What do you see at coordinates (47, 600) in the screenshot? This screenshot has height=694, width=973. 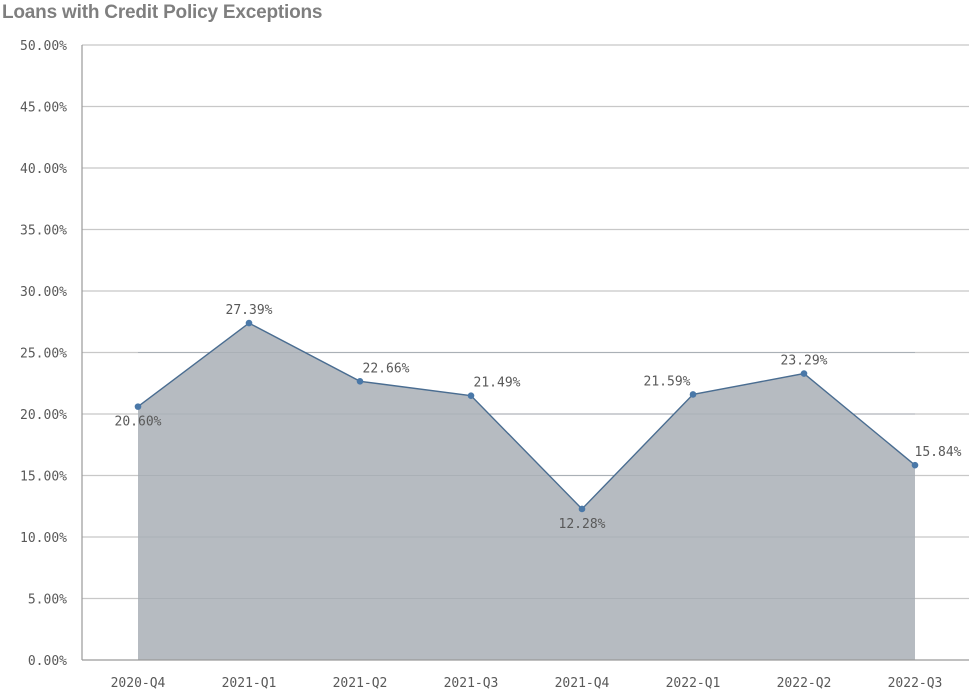 I see `y-tick-label: 5.00%` at bounding box center [47, 600].